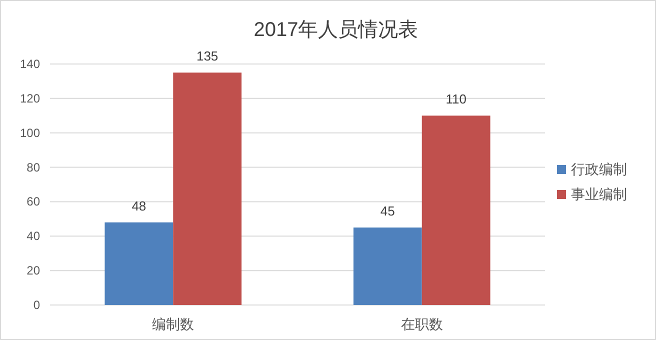 The image size is (656, 340). What do you see at coordinates (33, 167) in the screenshot?
I see `y-tick-label: 80` at bounding box center [33, 167].